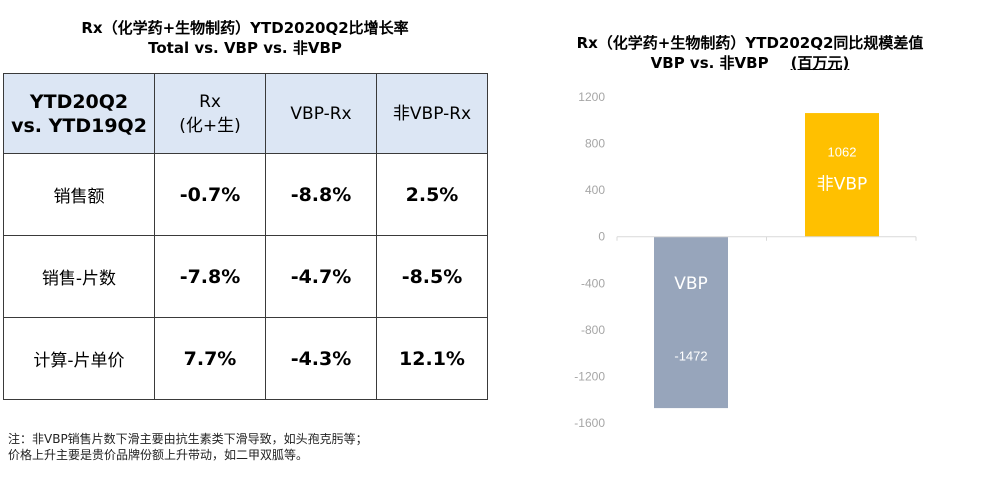 The height and width of the screenshot is (488, 998). I want to click on row-label-sales: 销售额, so click(79, 194).